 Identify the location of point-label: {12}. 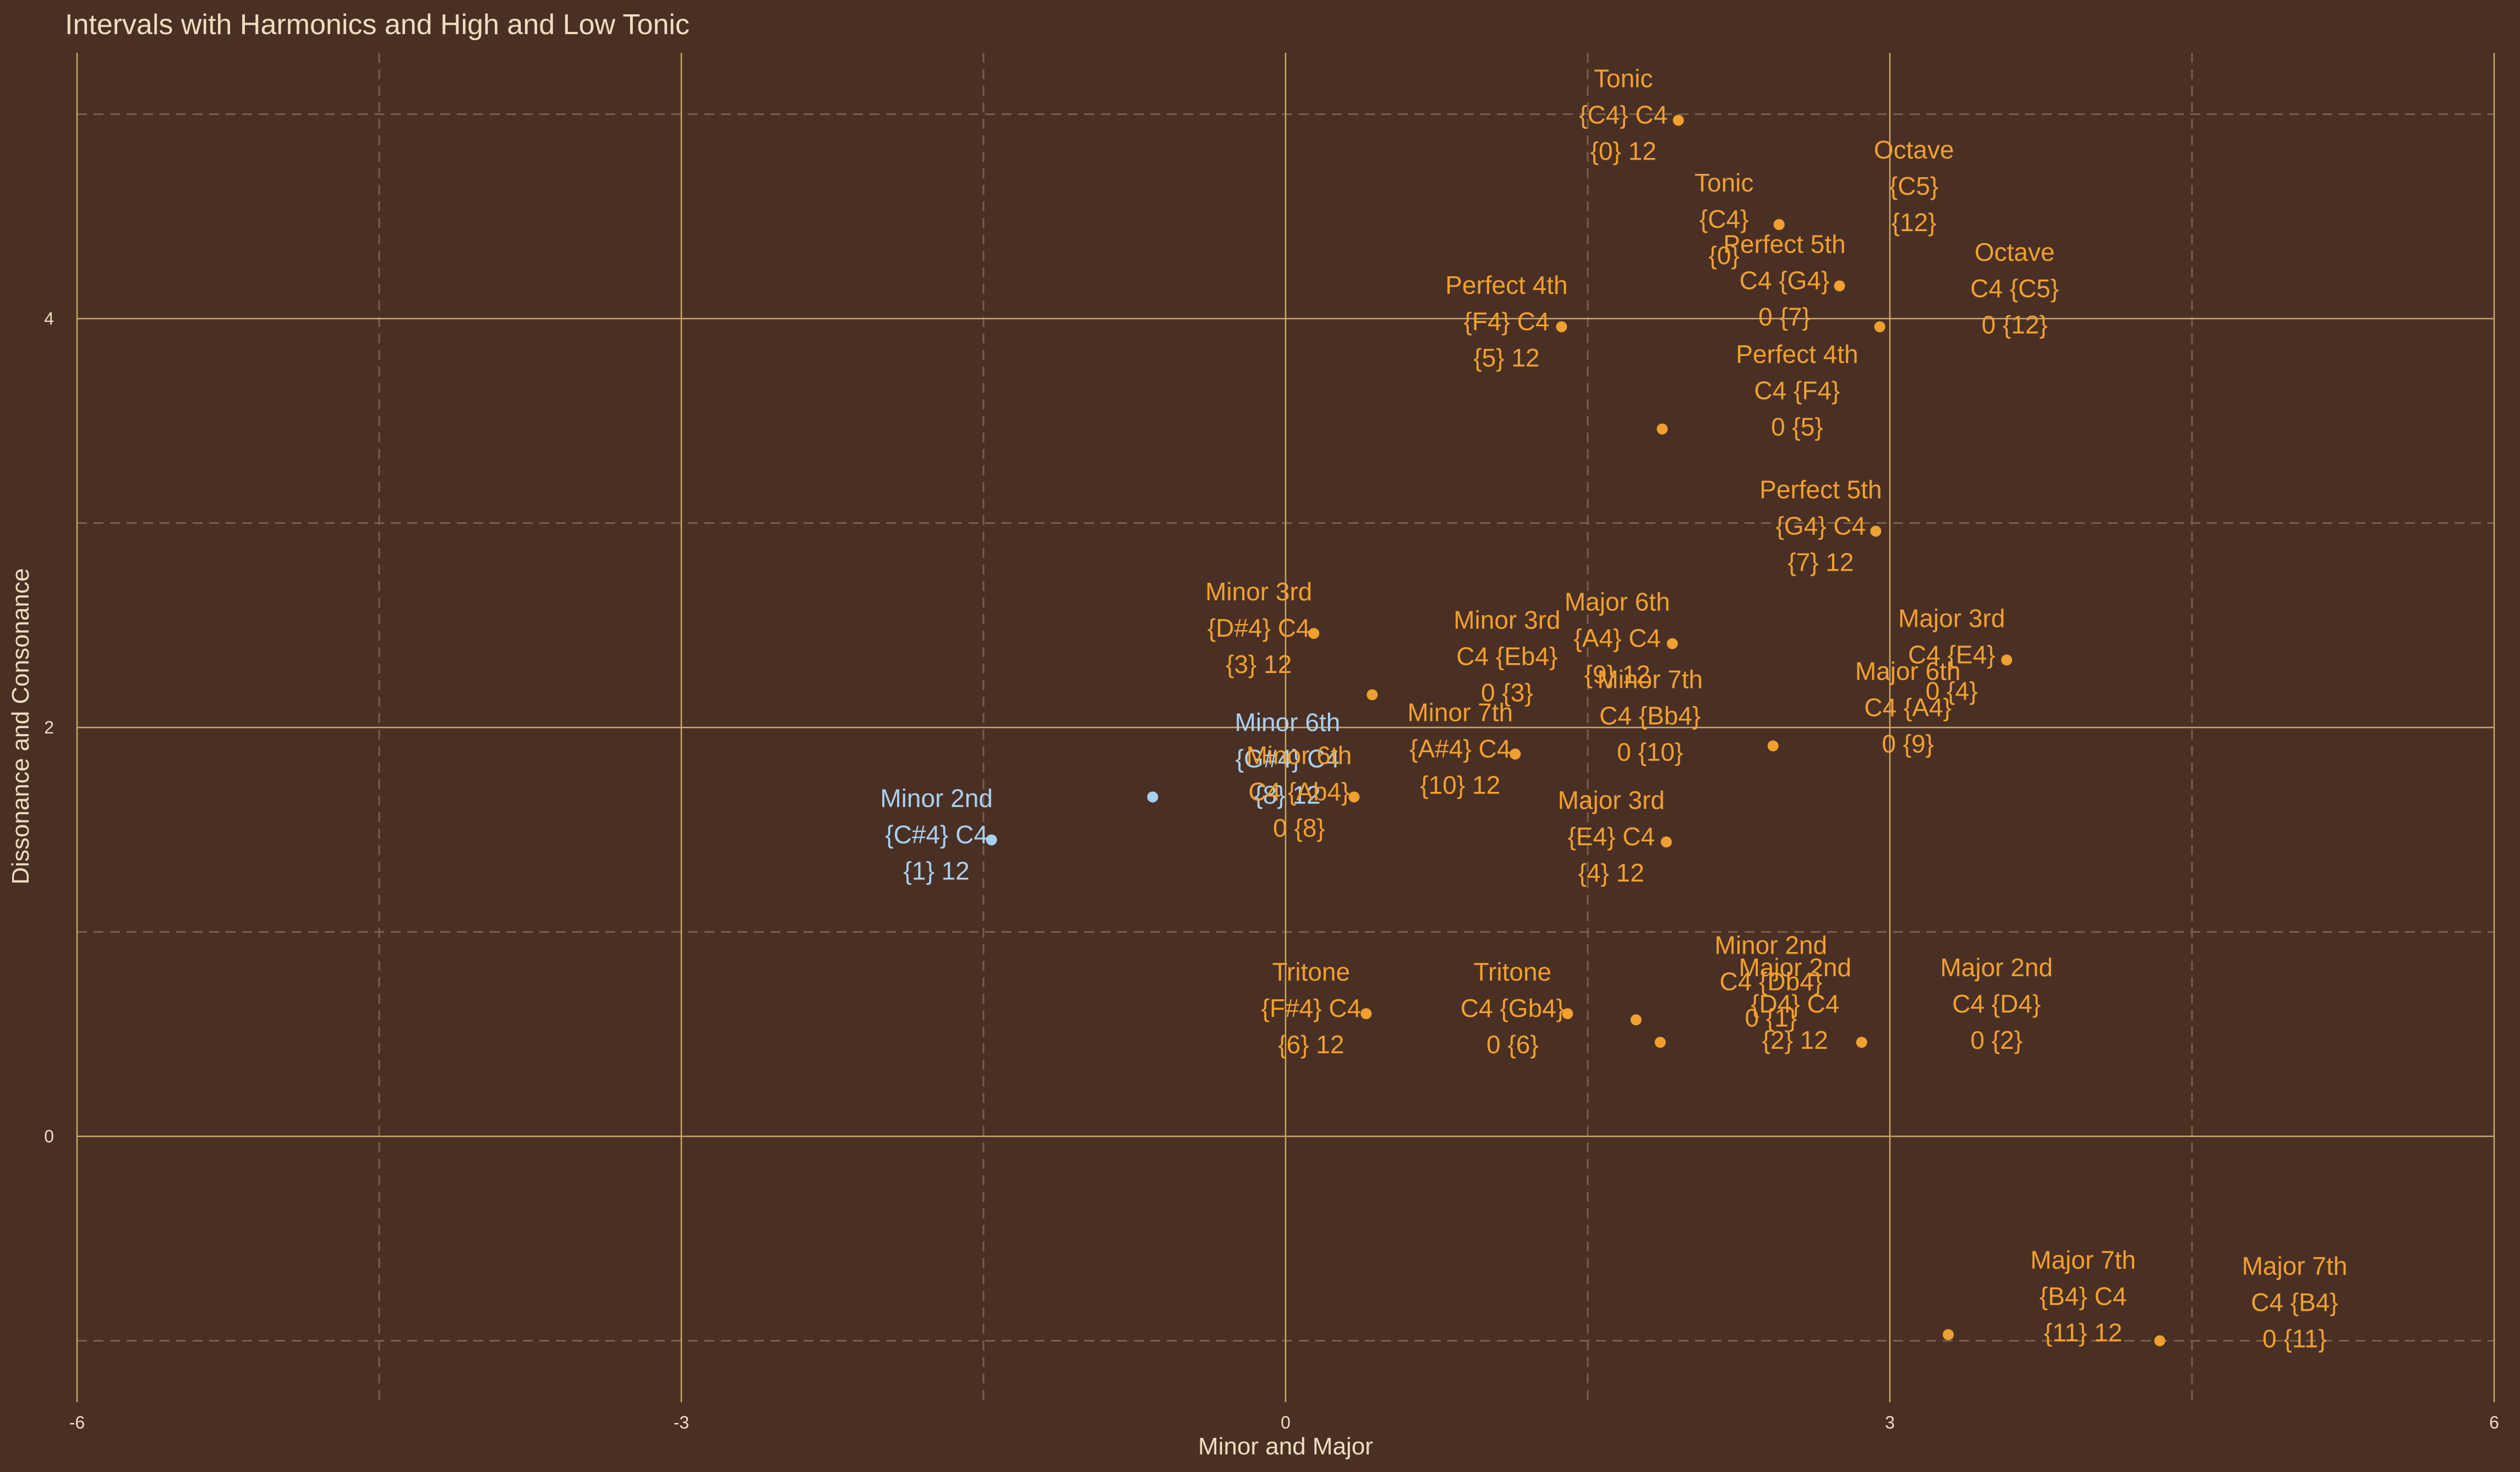
(1915, 223).